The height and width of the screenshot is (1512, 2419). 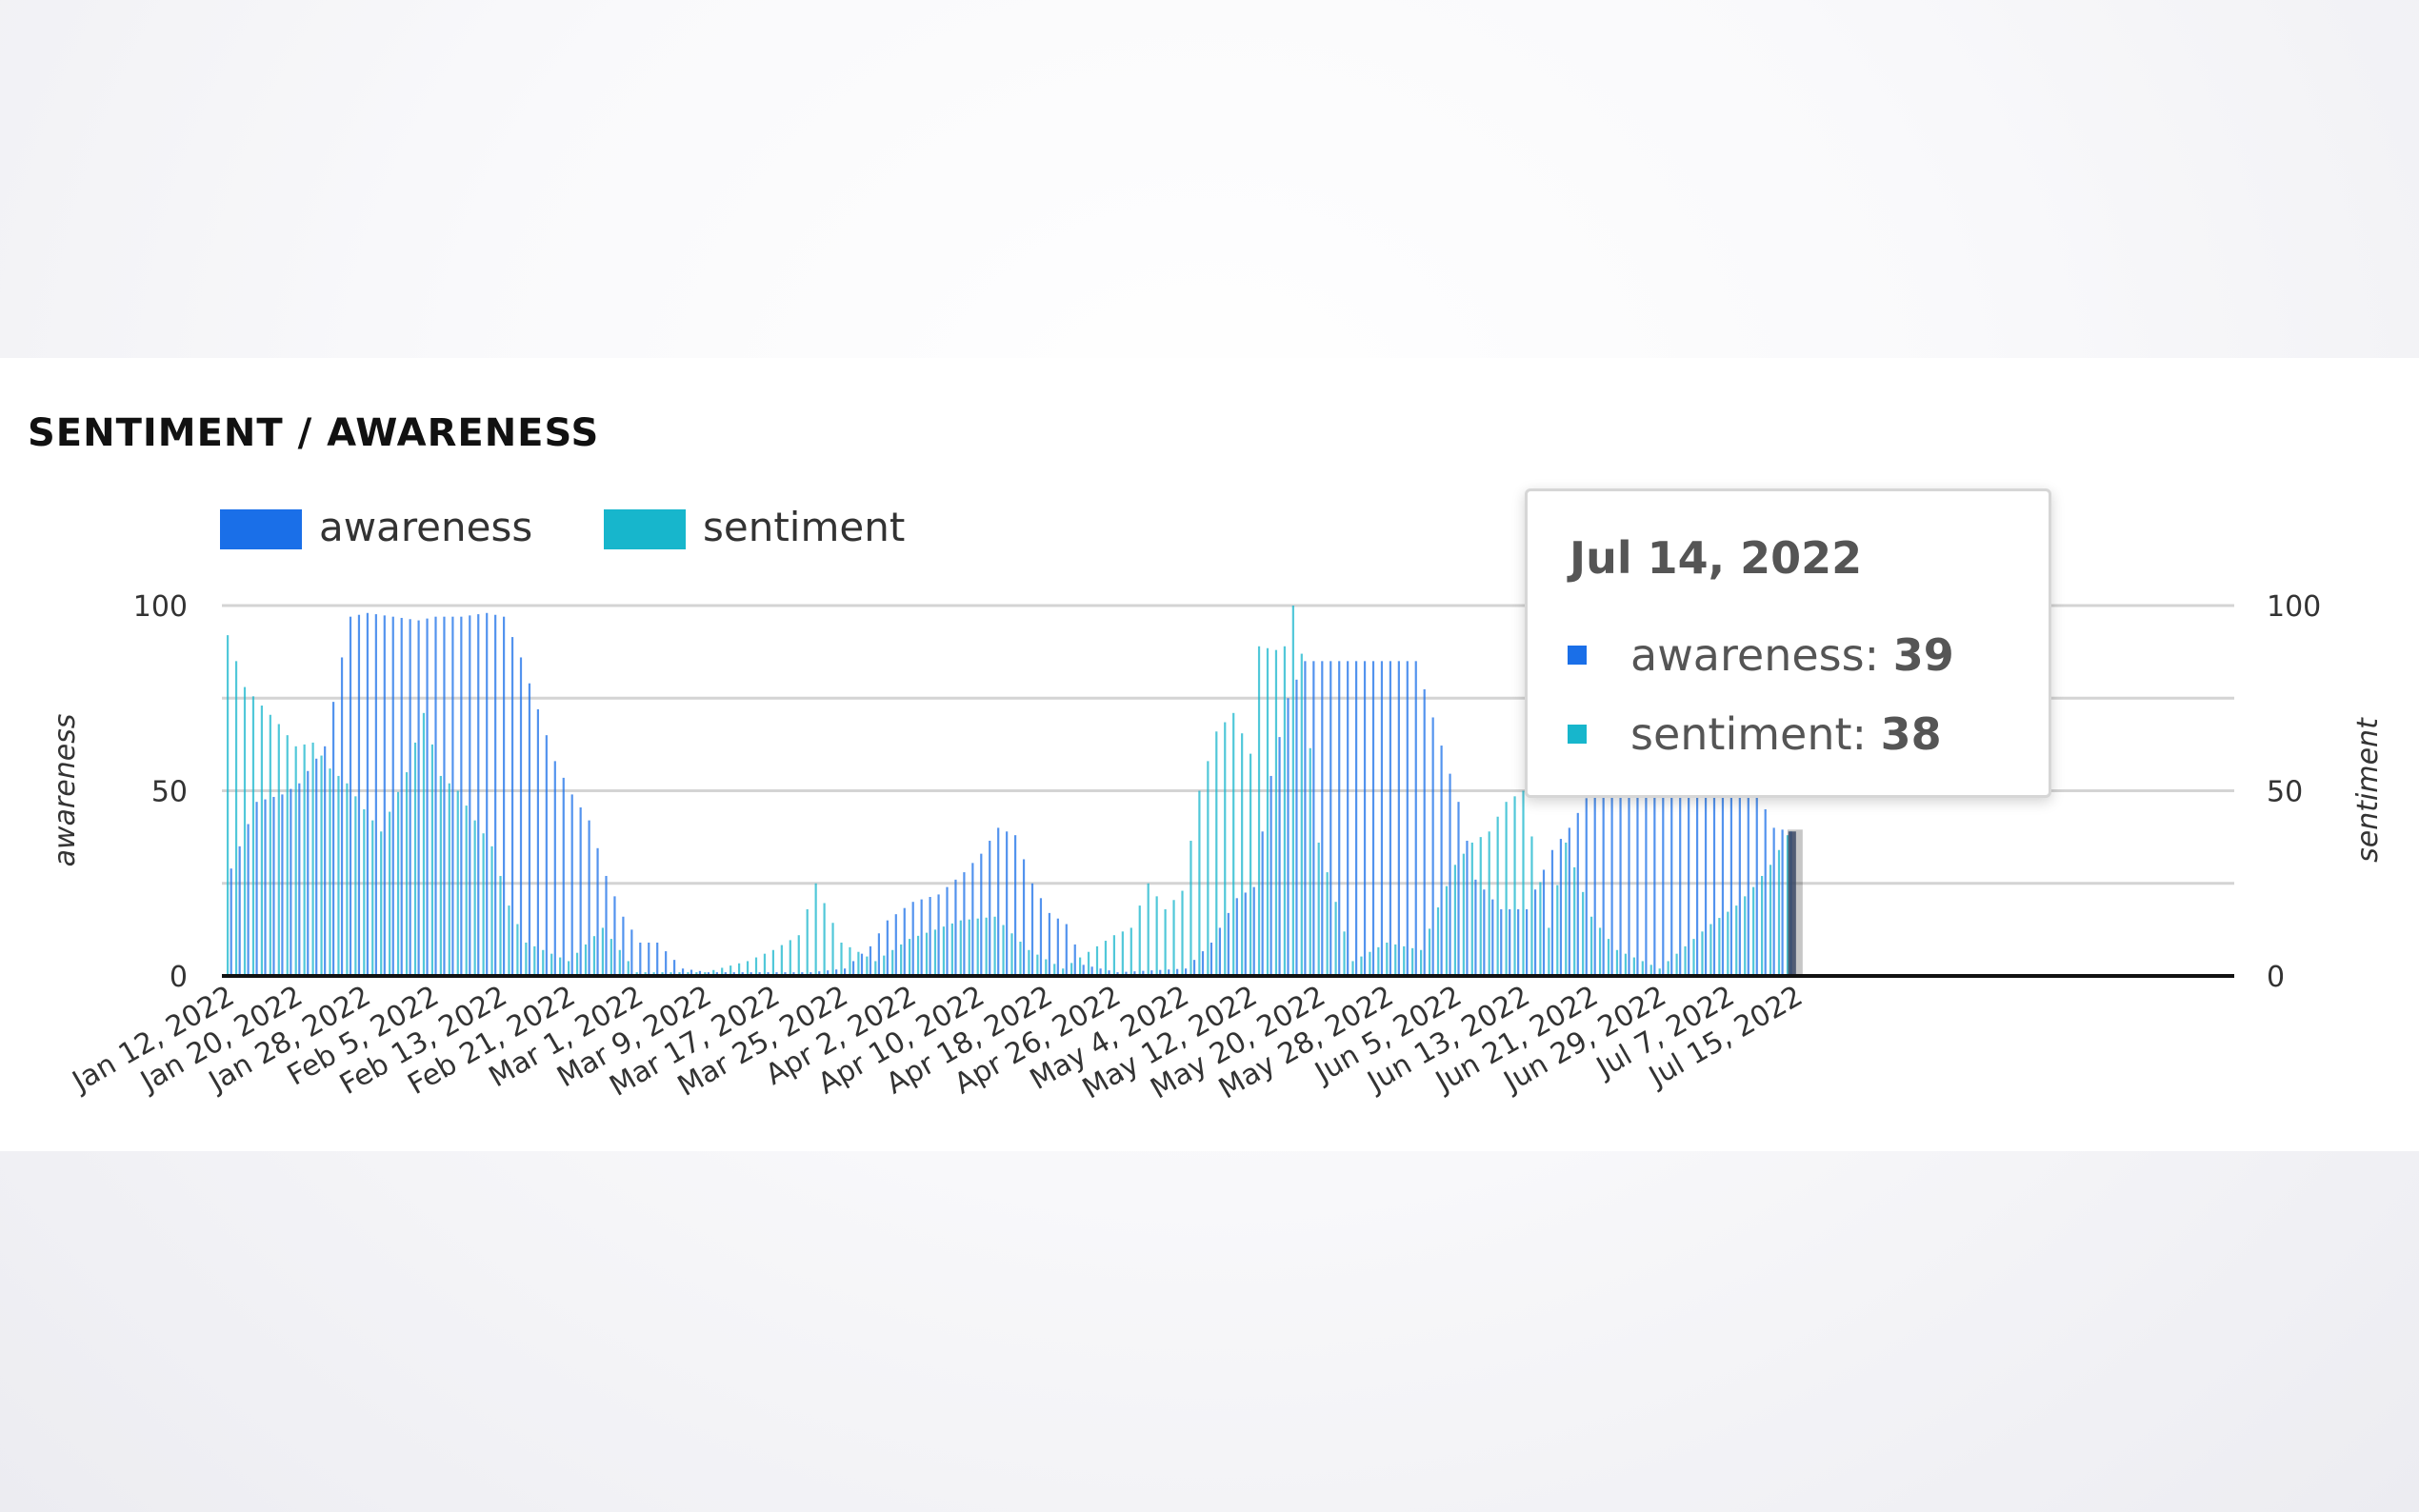 I want to click on tooltip-date: Jul 14, 2022, so click(x=1716, y=558).